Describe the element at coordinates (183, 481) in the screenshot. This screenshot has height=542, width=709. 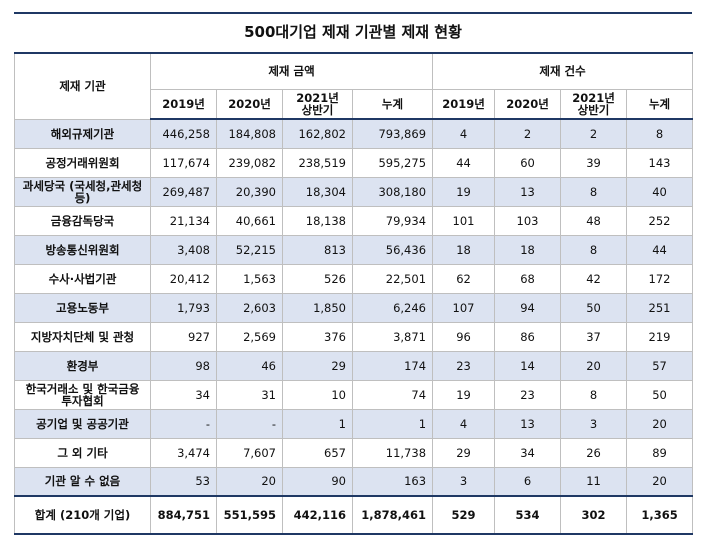
I see `amount-2019: 53` at that location.